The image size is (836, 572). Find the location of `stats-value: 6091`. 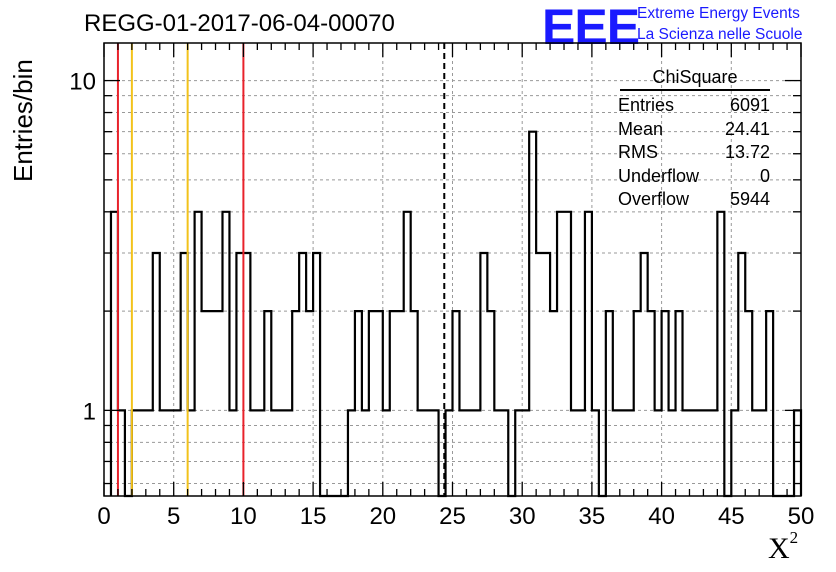

stats-value: 6091 is located at coordinates (749, 105).